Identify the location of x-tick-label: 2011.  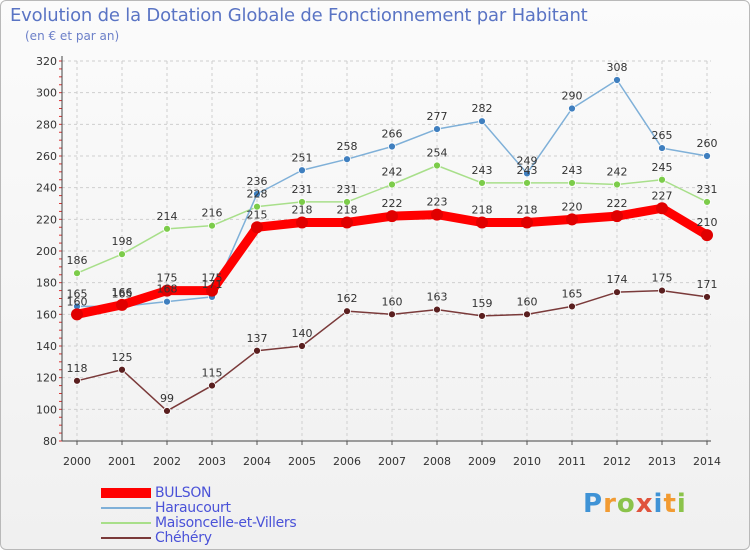
(572, 461).